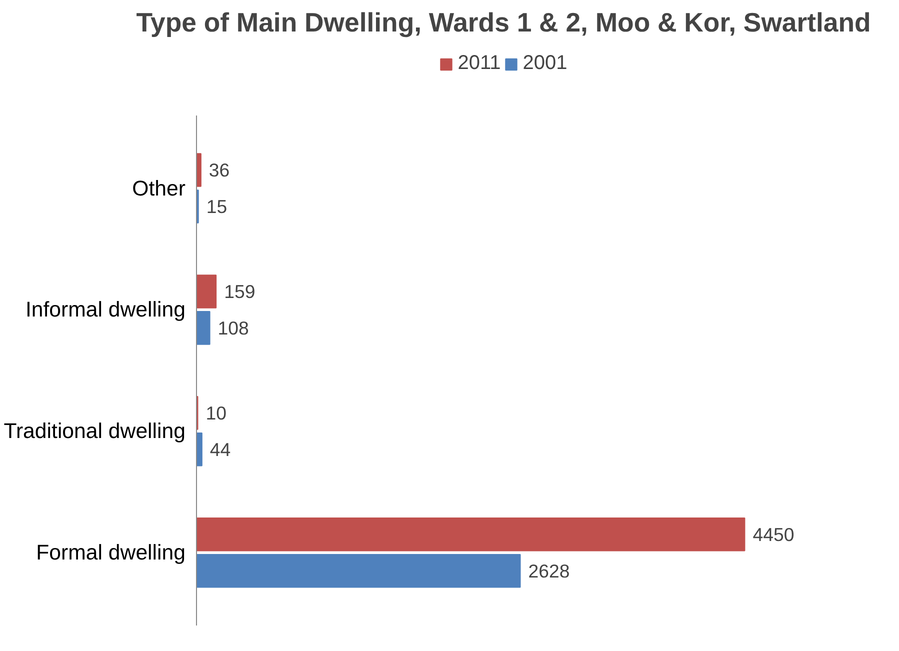  Describe the element at coordinates (220, 449) in the screenshot. I see `data-label: 44` at that location.